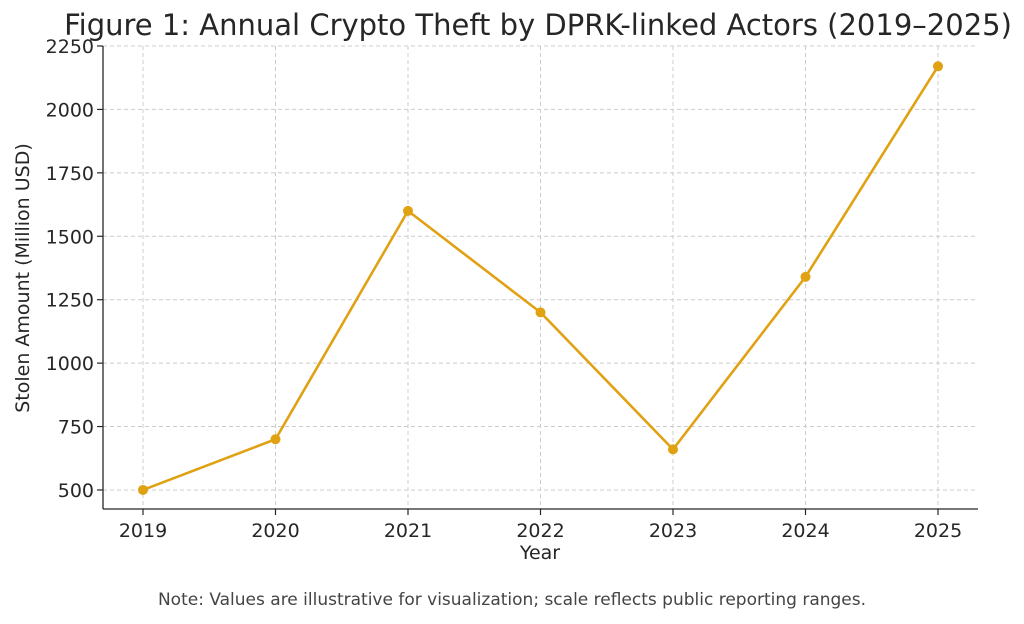 The height and width of the screenshot is (624, 1024). Describe the element at coordinates (938, 531) in the screenshot. I see `x-tick-label: 2025` at that location.